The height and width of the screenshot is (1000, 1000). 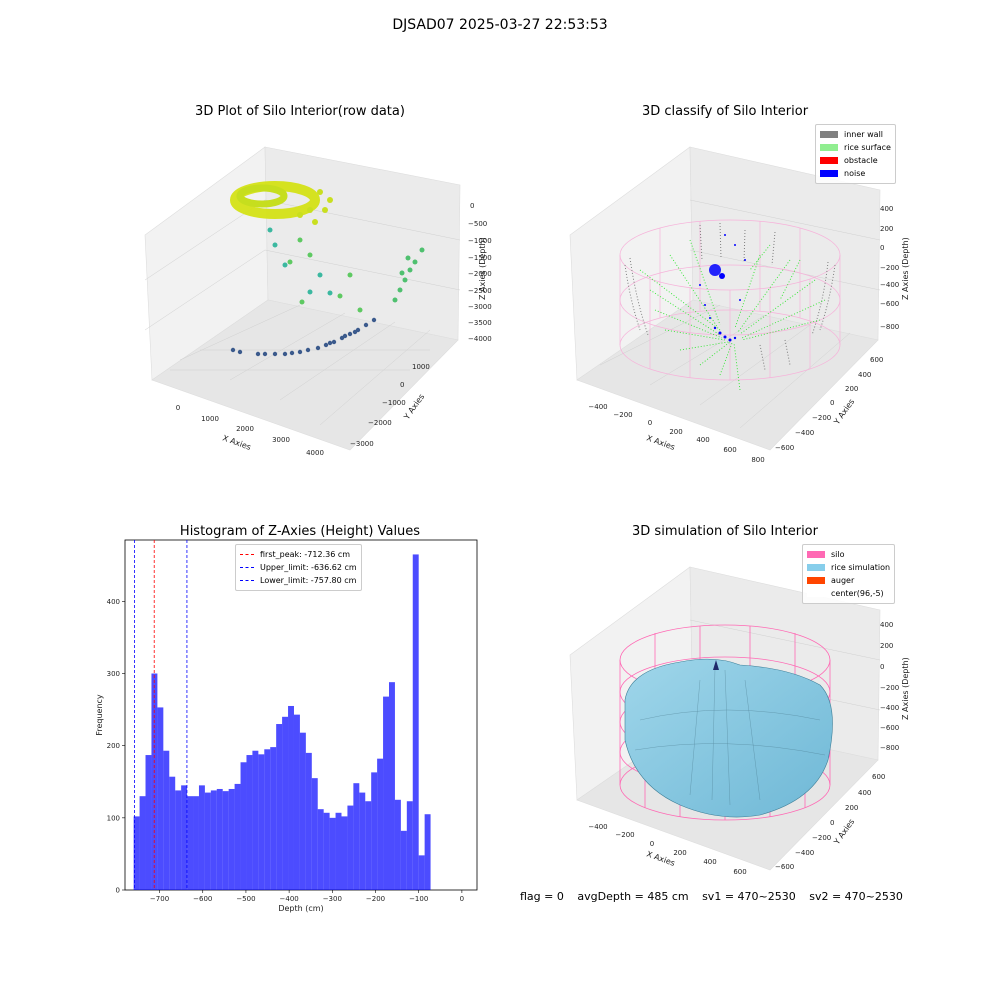 I want to click on raw-plot-title: 3D Plot of Silo Interior(row data), so click(x=300, y=111).